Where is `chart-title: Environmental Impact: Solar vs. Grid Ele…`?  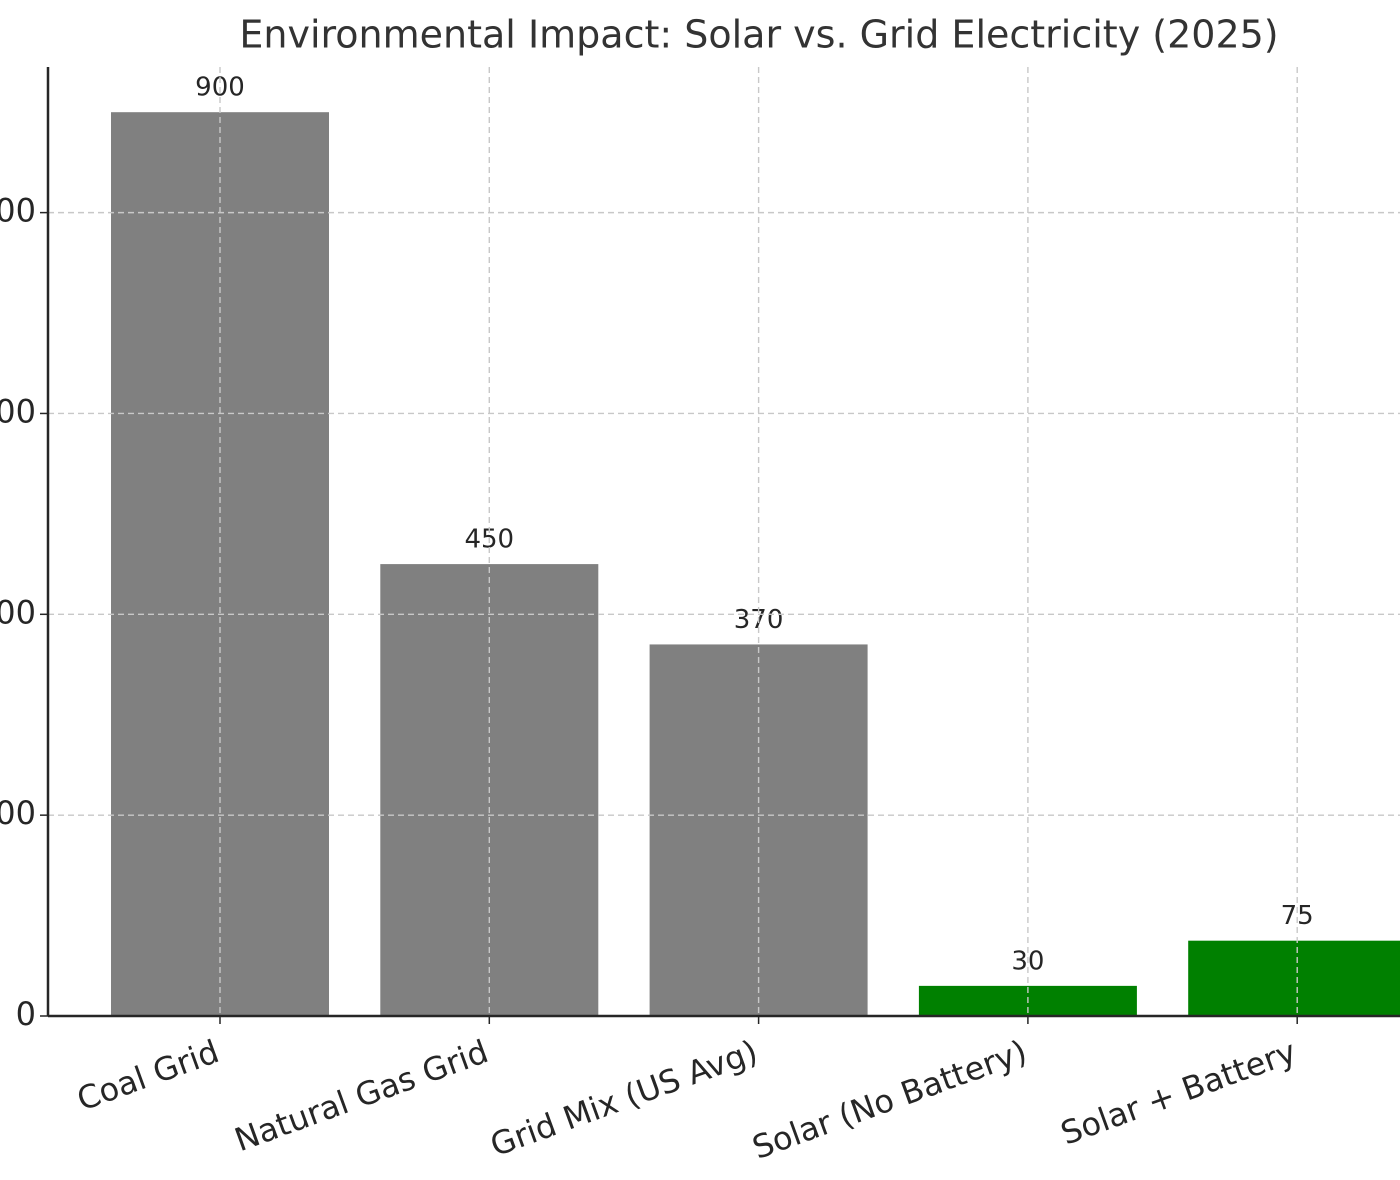 chart-title: Environmental Impact: Solar vs. Grid Ele… is located at coordinates (758, 35).